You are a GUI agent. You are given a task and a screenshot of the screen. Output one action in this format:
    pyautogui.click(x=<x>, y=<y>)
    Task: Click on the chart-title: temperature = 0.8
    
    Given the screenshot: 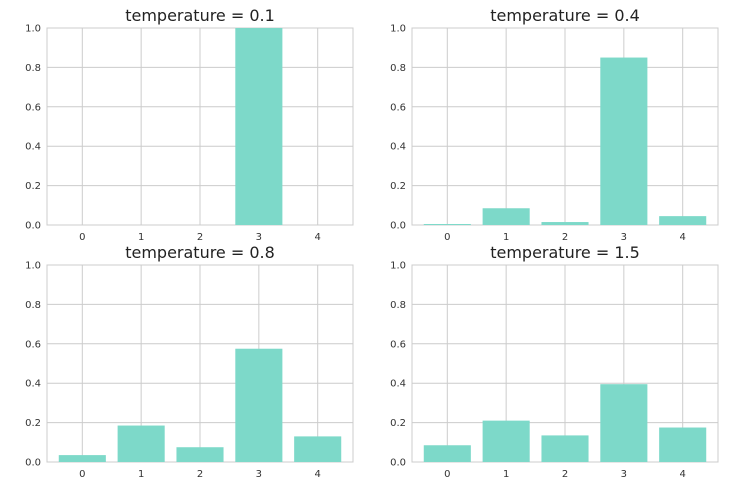 What is the action you would take?
    pyautogui.click(x=200, y=252)
    